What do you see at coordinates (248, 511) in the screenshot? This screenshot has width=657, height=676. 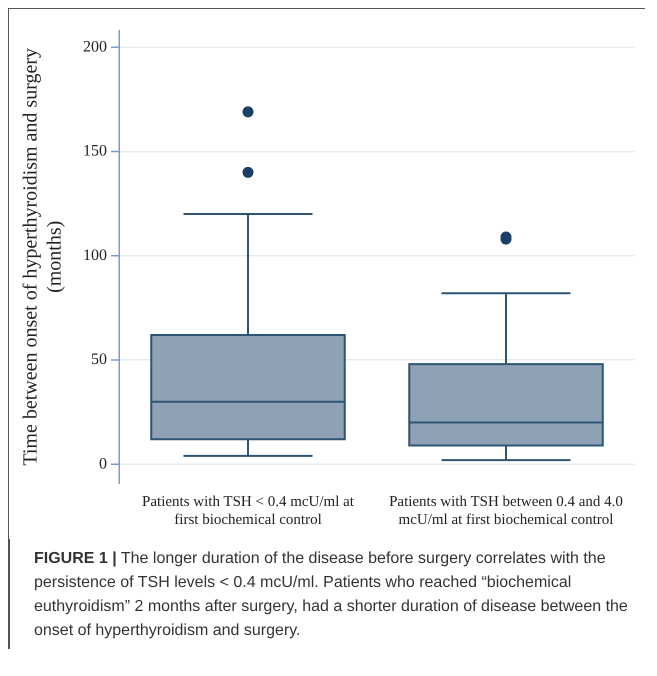 I see `x-tick-label: Patients with TSH < 0.4 mcU/ml at first biochemical control` at bounding box center [248, 511].